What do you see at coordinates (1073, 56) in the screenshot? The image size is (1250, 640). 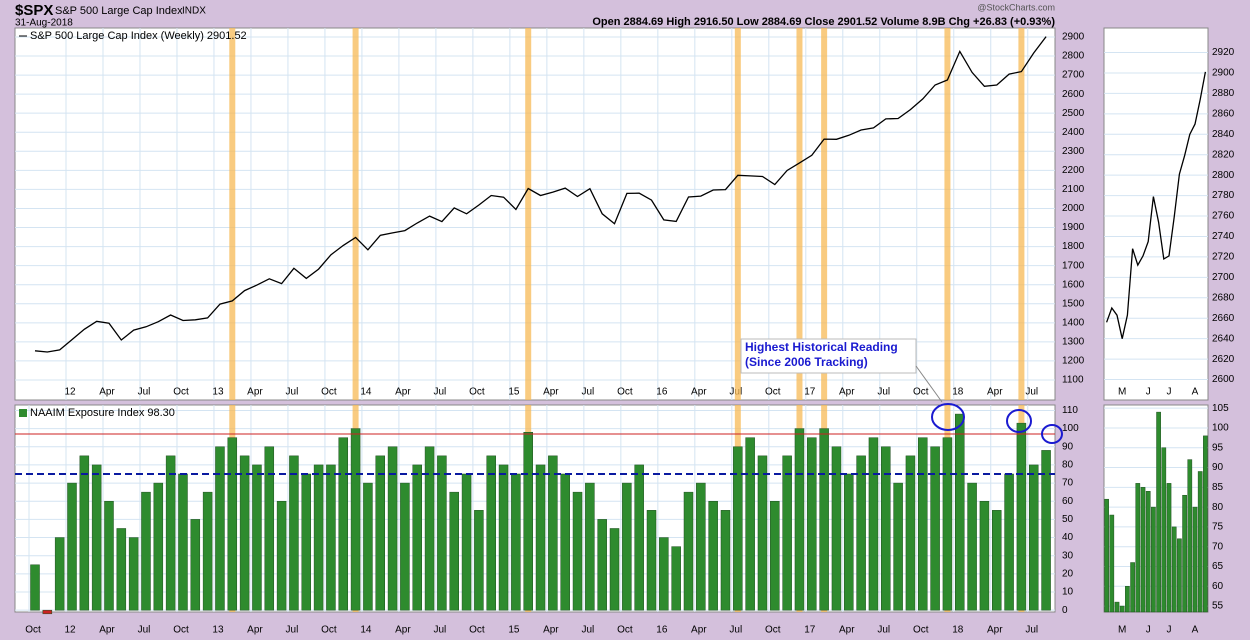 I see `y-tick-label: 2800` at bounding box center [1073, 56].